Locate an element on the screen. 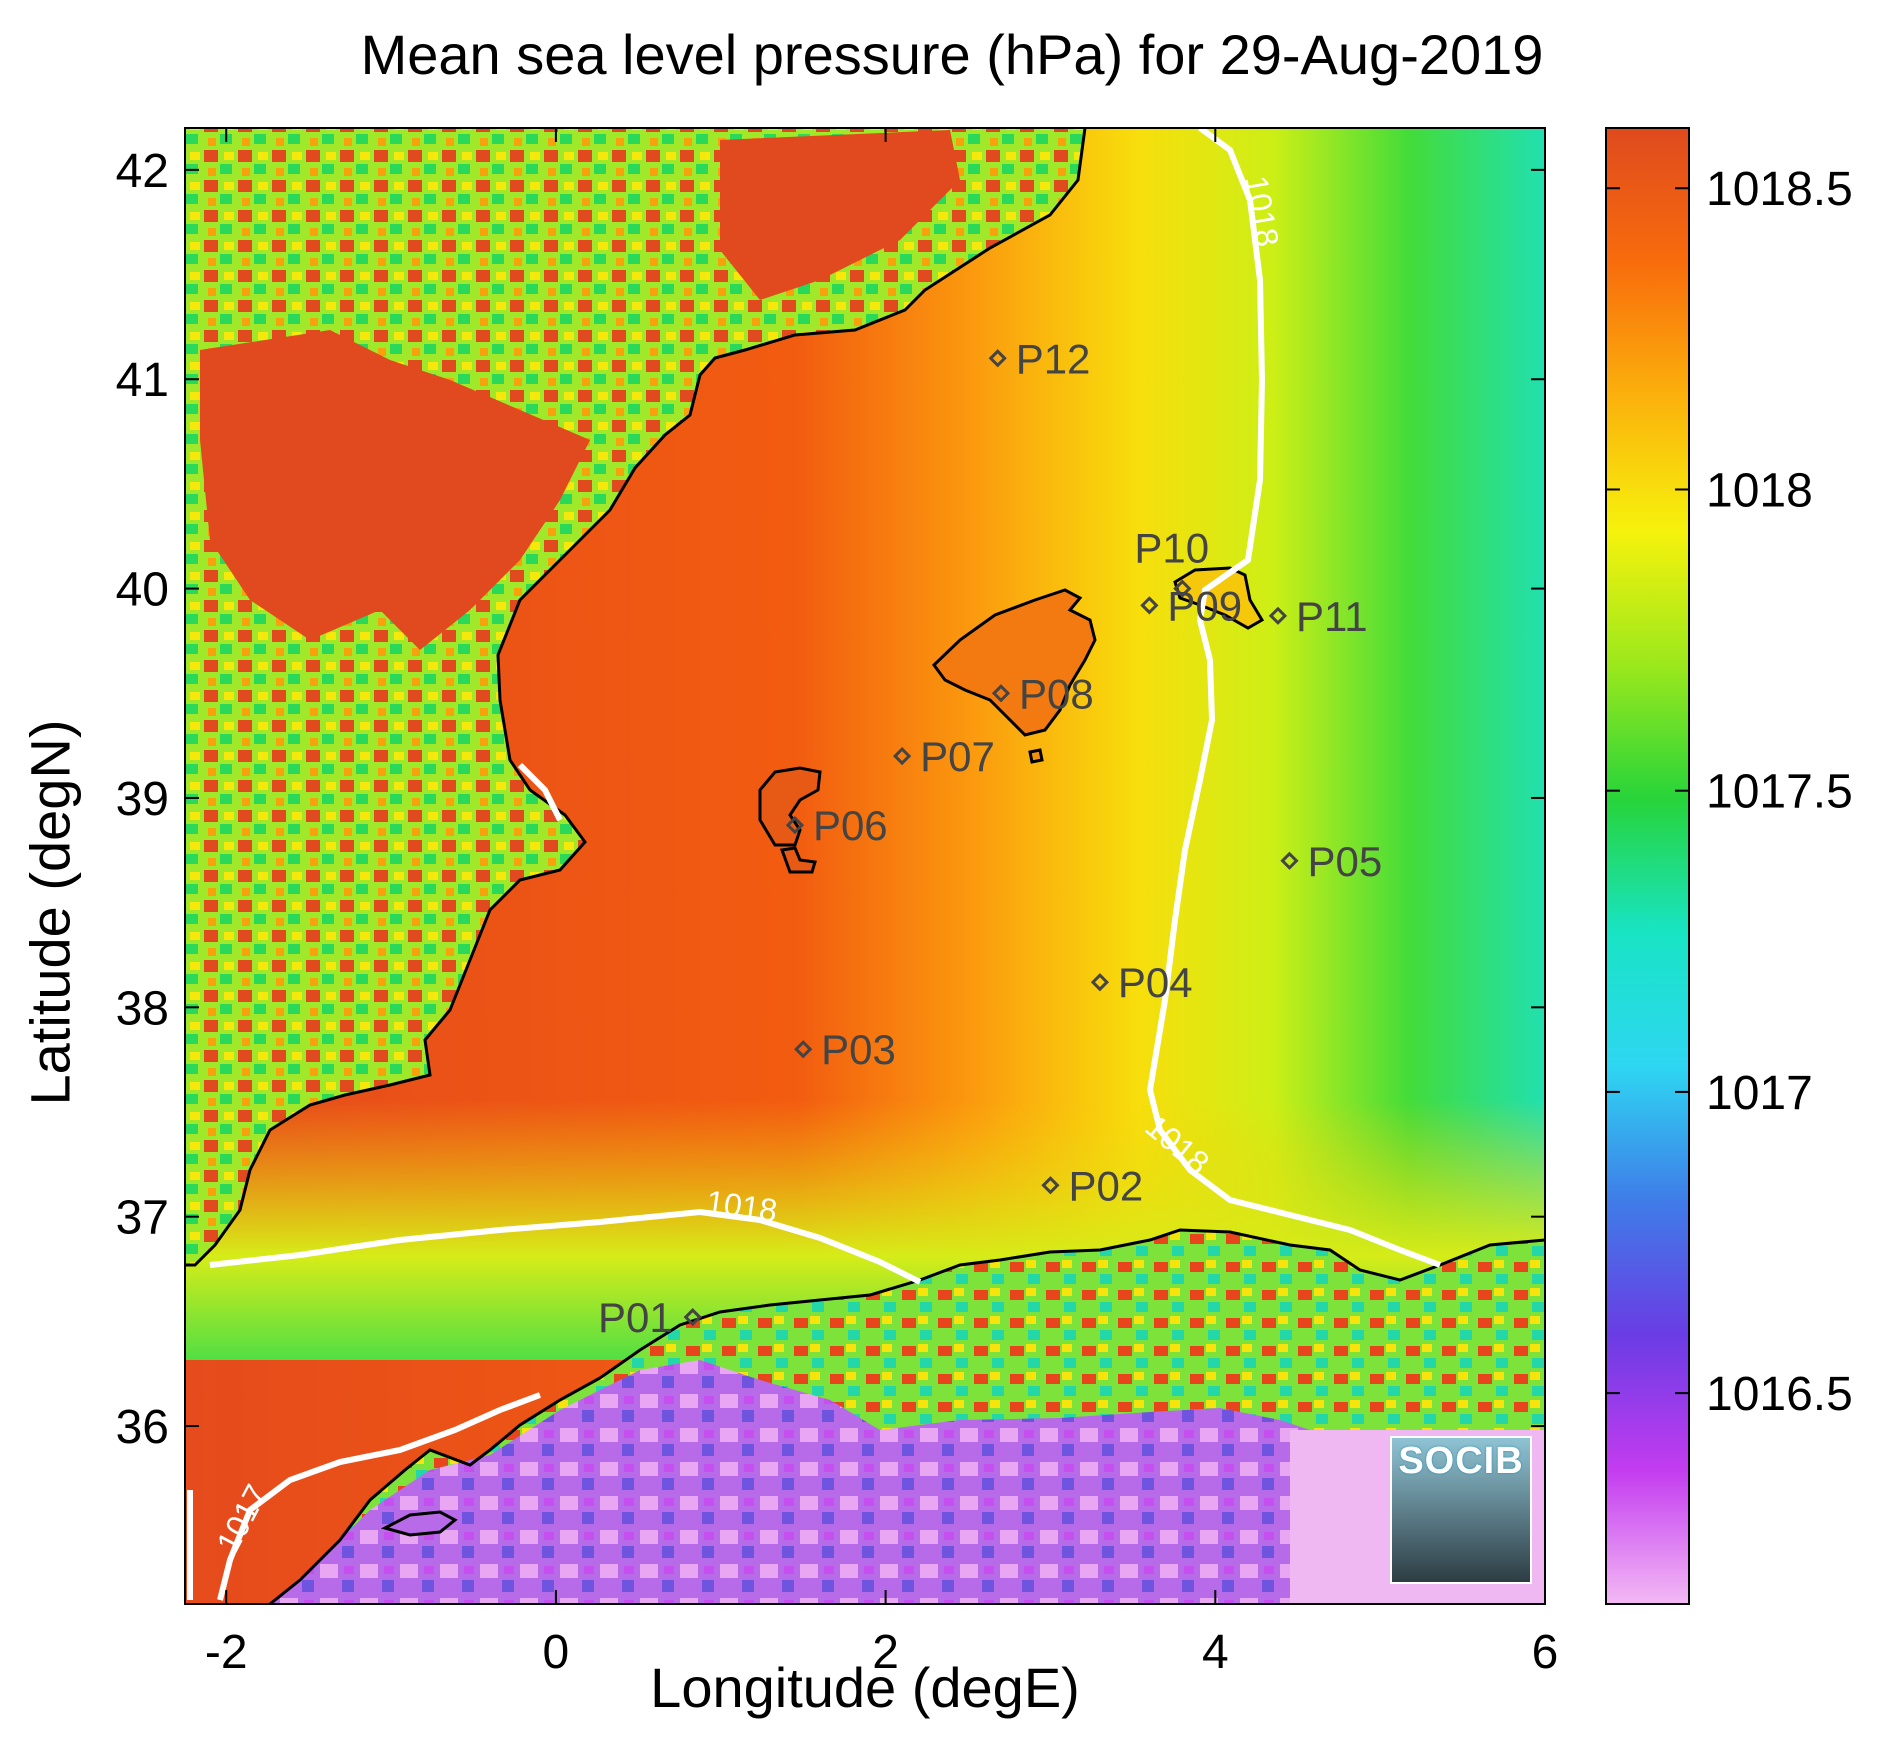  station-marker-p12 is located at coordinates (997, 358).